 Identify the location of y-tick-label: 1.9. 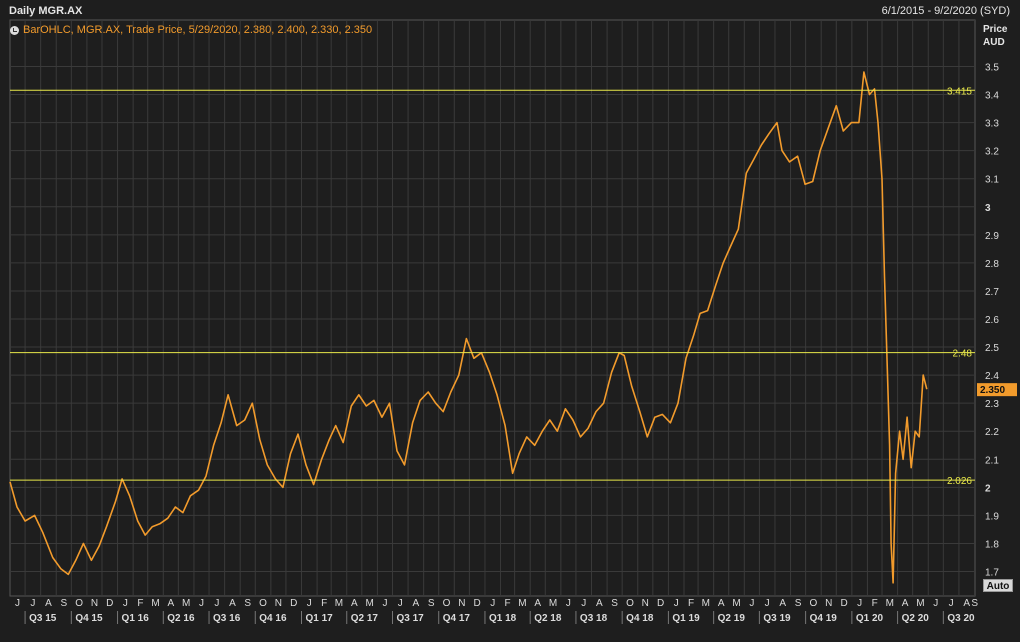
(992, 516).